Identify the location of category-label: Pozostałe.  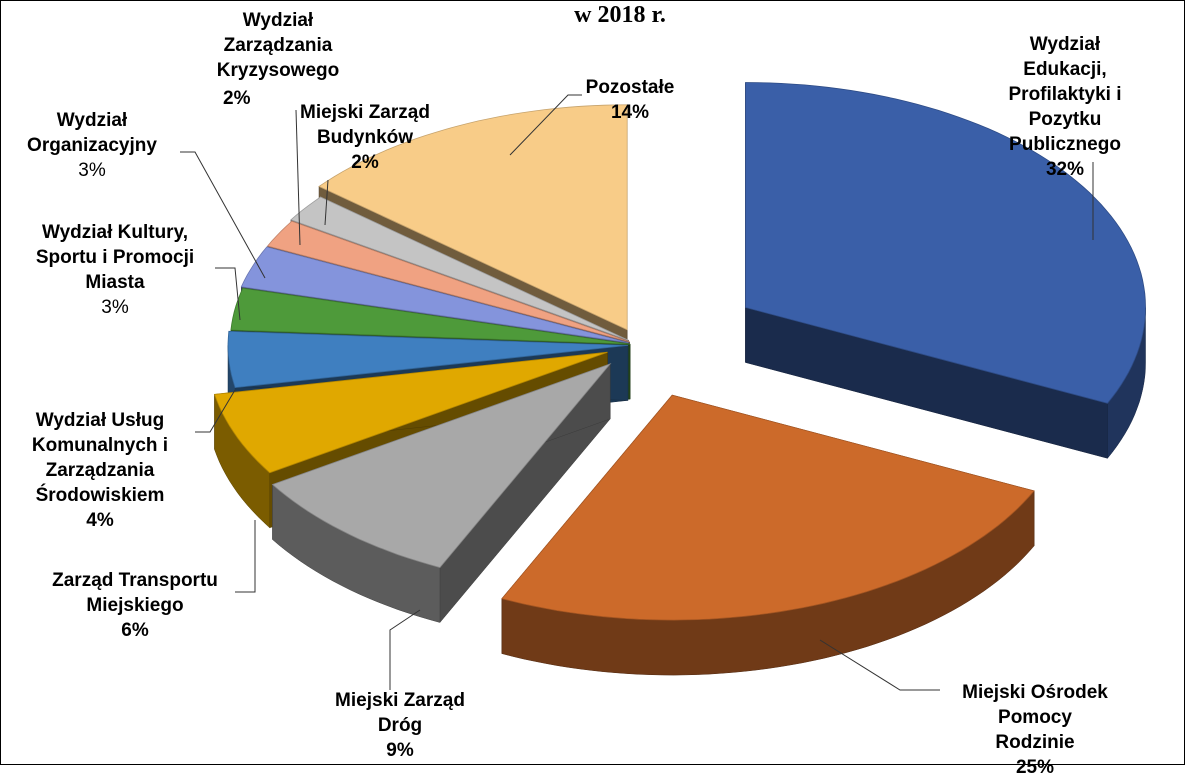
(630, 87).